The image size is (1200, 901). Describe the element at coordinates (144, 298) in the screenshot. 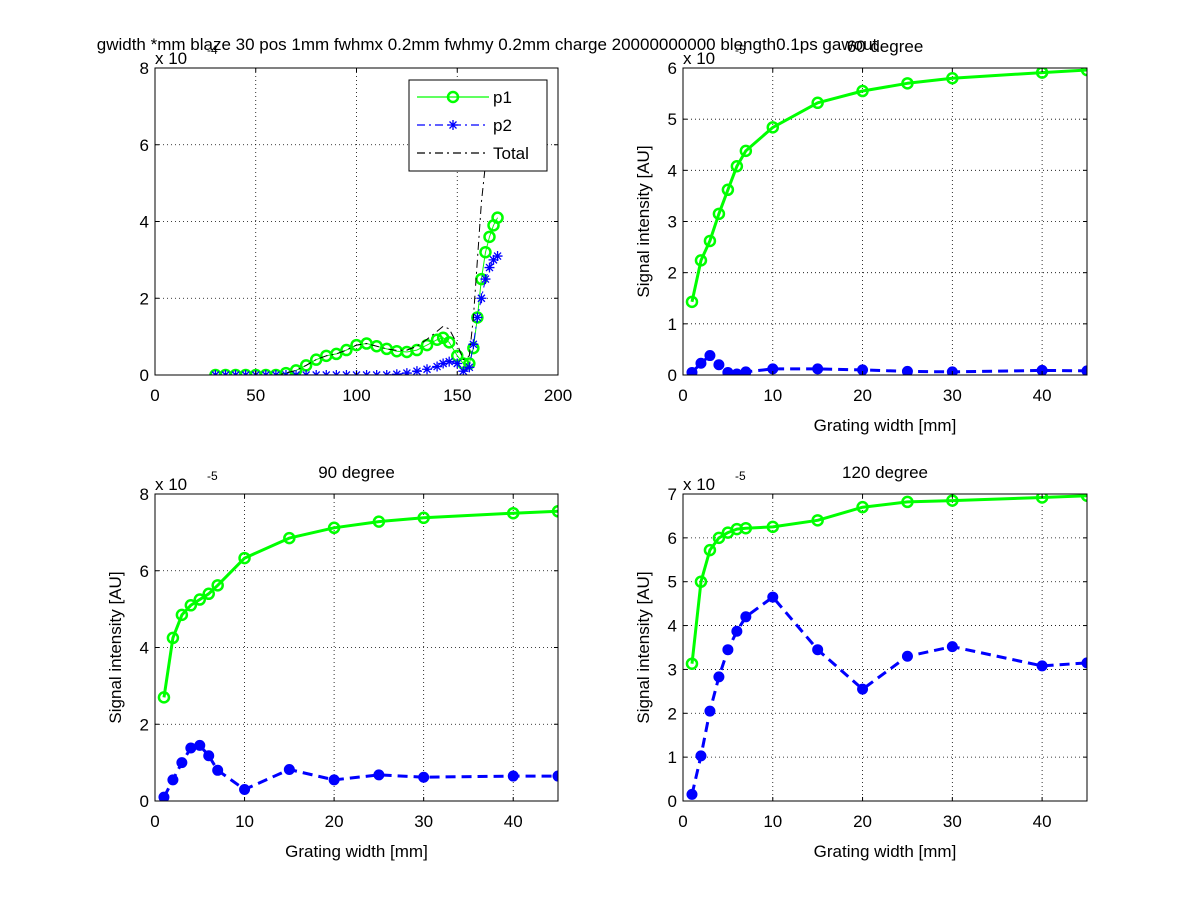

I see `y-tick-label: 2` at that location.